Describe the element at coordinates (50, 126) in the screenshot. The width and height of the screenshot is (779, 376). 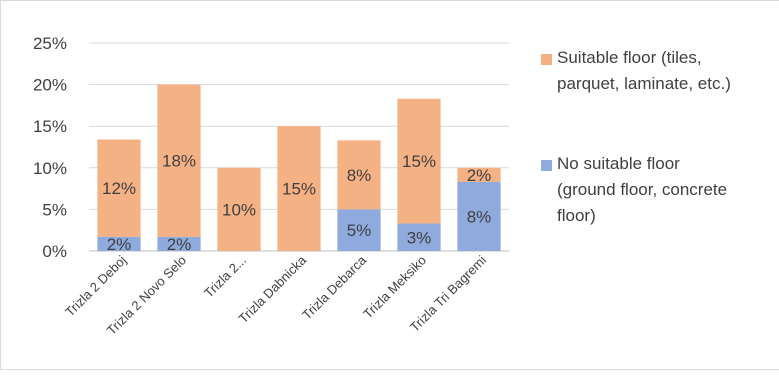
I see `y-tick-label: 15%` at that location.